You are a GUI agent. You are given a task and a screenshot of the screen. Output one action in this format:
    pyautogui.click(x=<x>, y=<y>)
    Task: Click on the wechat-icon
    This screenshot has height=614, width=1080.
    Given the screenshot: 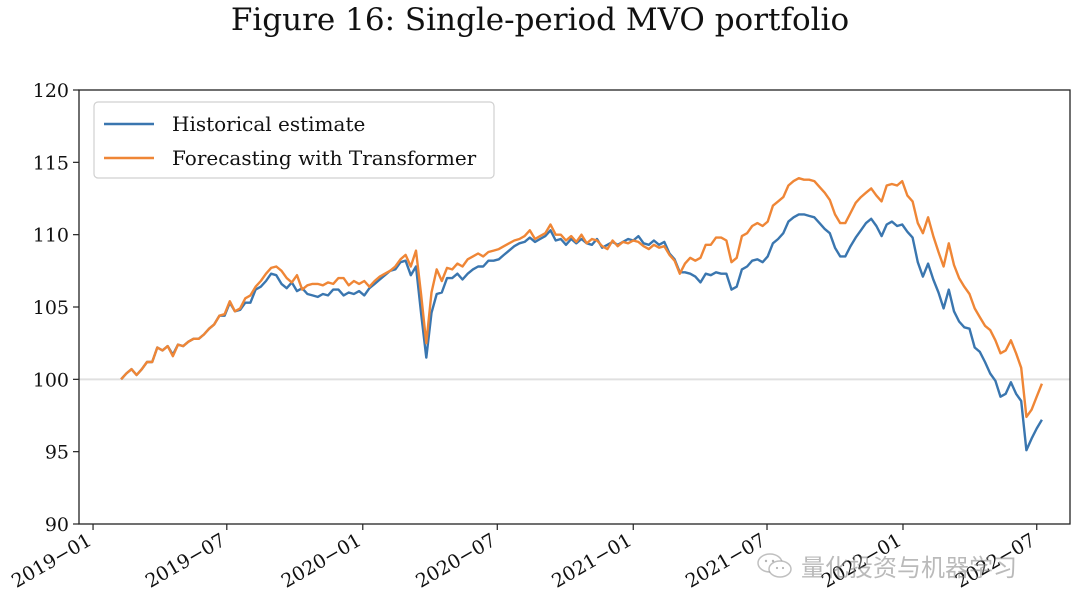 What is the action you would take?
    pyautogui.click(x=774, y=565)
    